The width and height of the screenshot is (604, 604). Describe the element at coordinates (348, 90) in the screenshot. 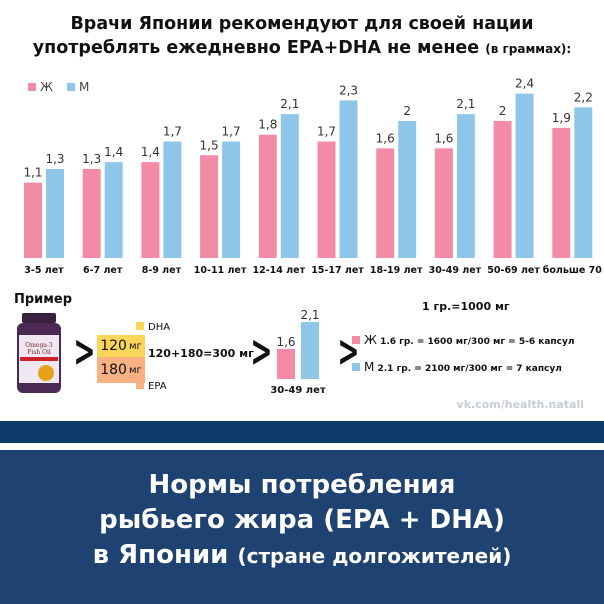

I see `data-label-male: 2,3` at that location.